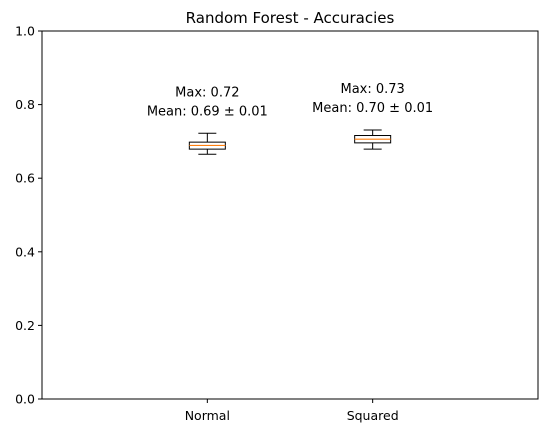 This screenshot has height=433, width=547. What do you see at coordinates (25, 31) in the screenshot?
I see `y-tick-label: 1.0` at bounding box center [25, 31].